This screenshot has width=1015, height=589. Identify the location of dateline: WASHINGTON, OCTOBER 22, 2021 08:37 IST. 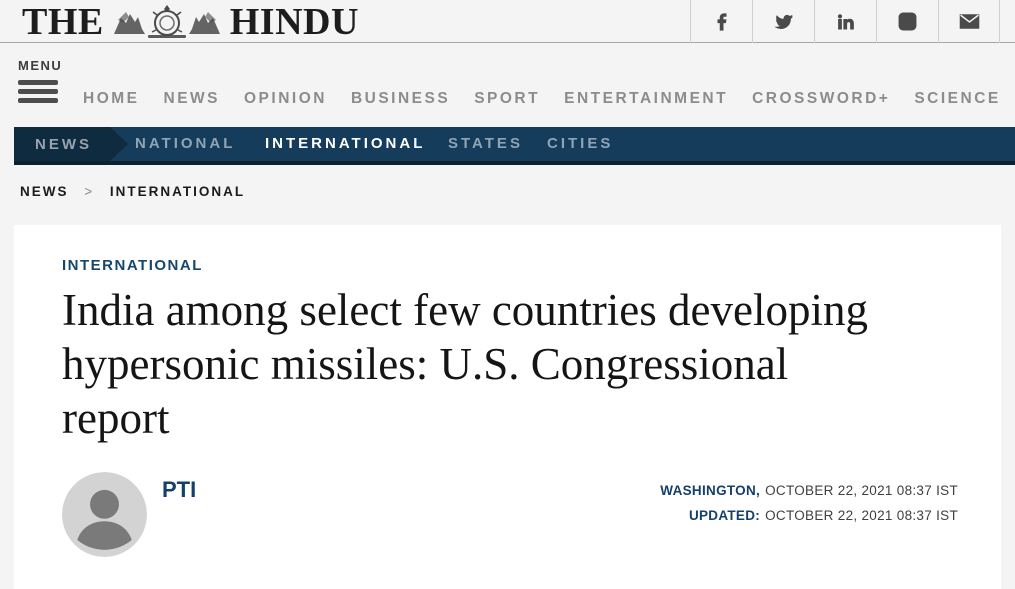
(809, 490).